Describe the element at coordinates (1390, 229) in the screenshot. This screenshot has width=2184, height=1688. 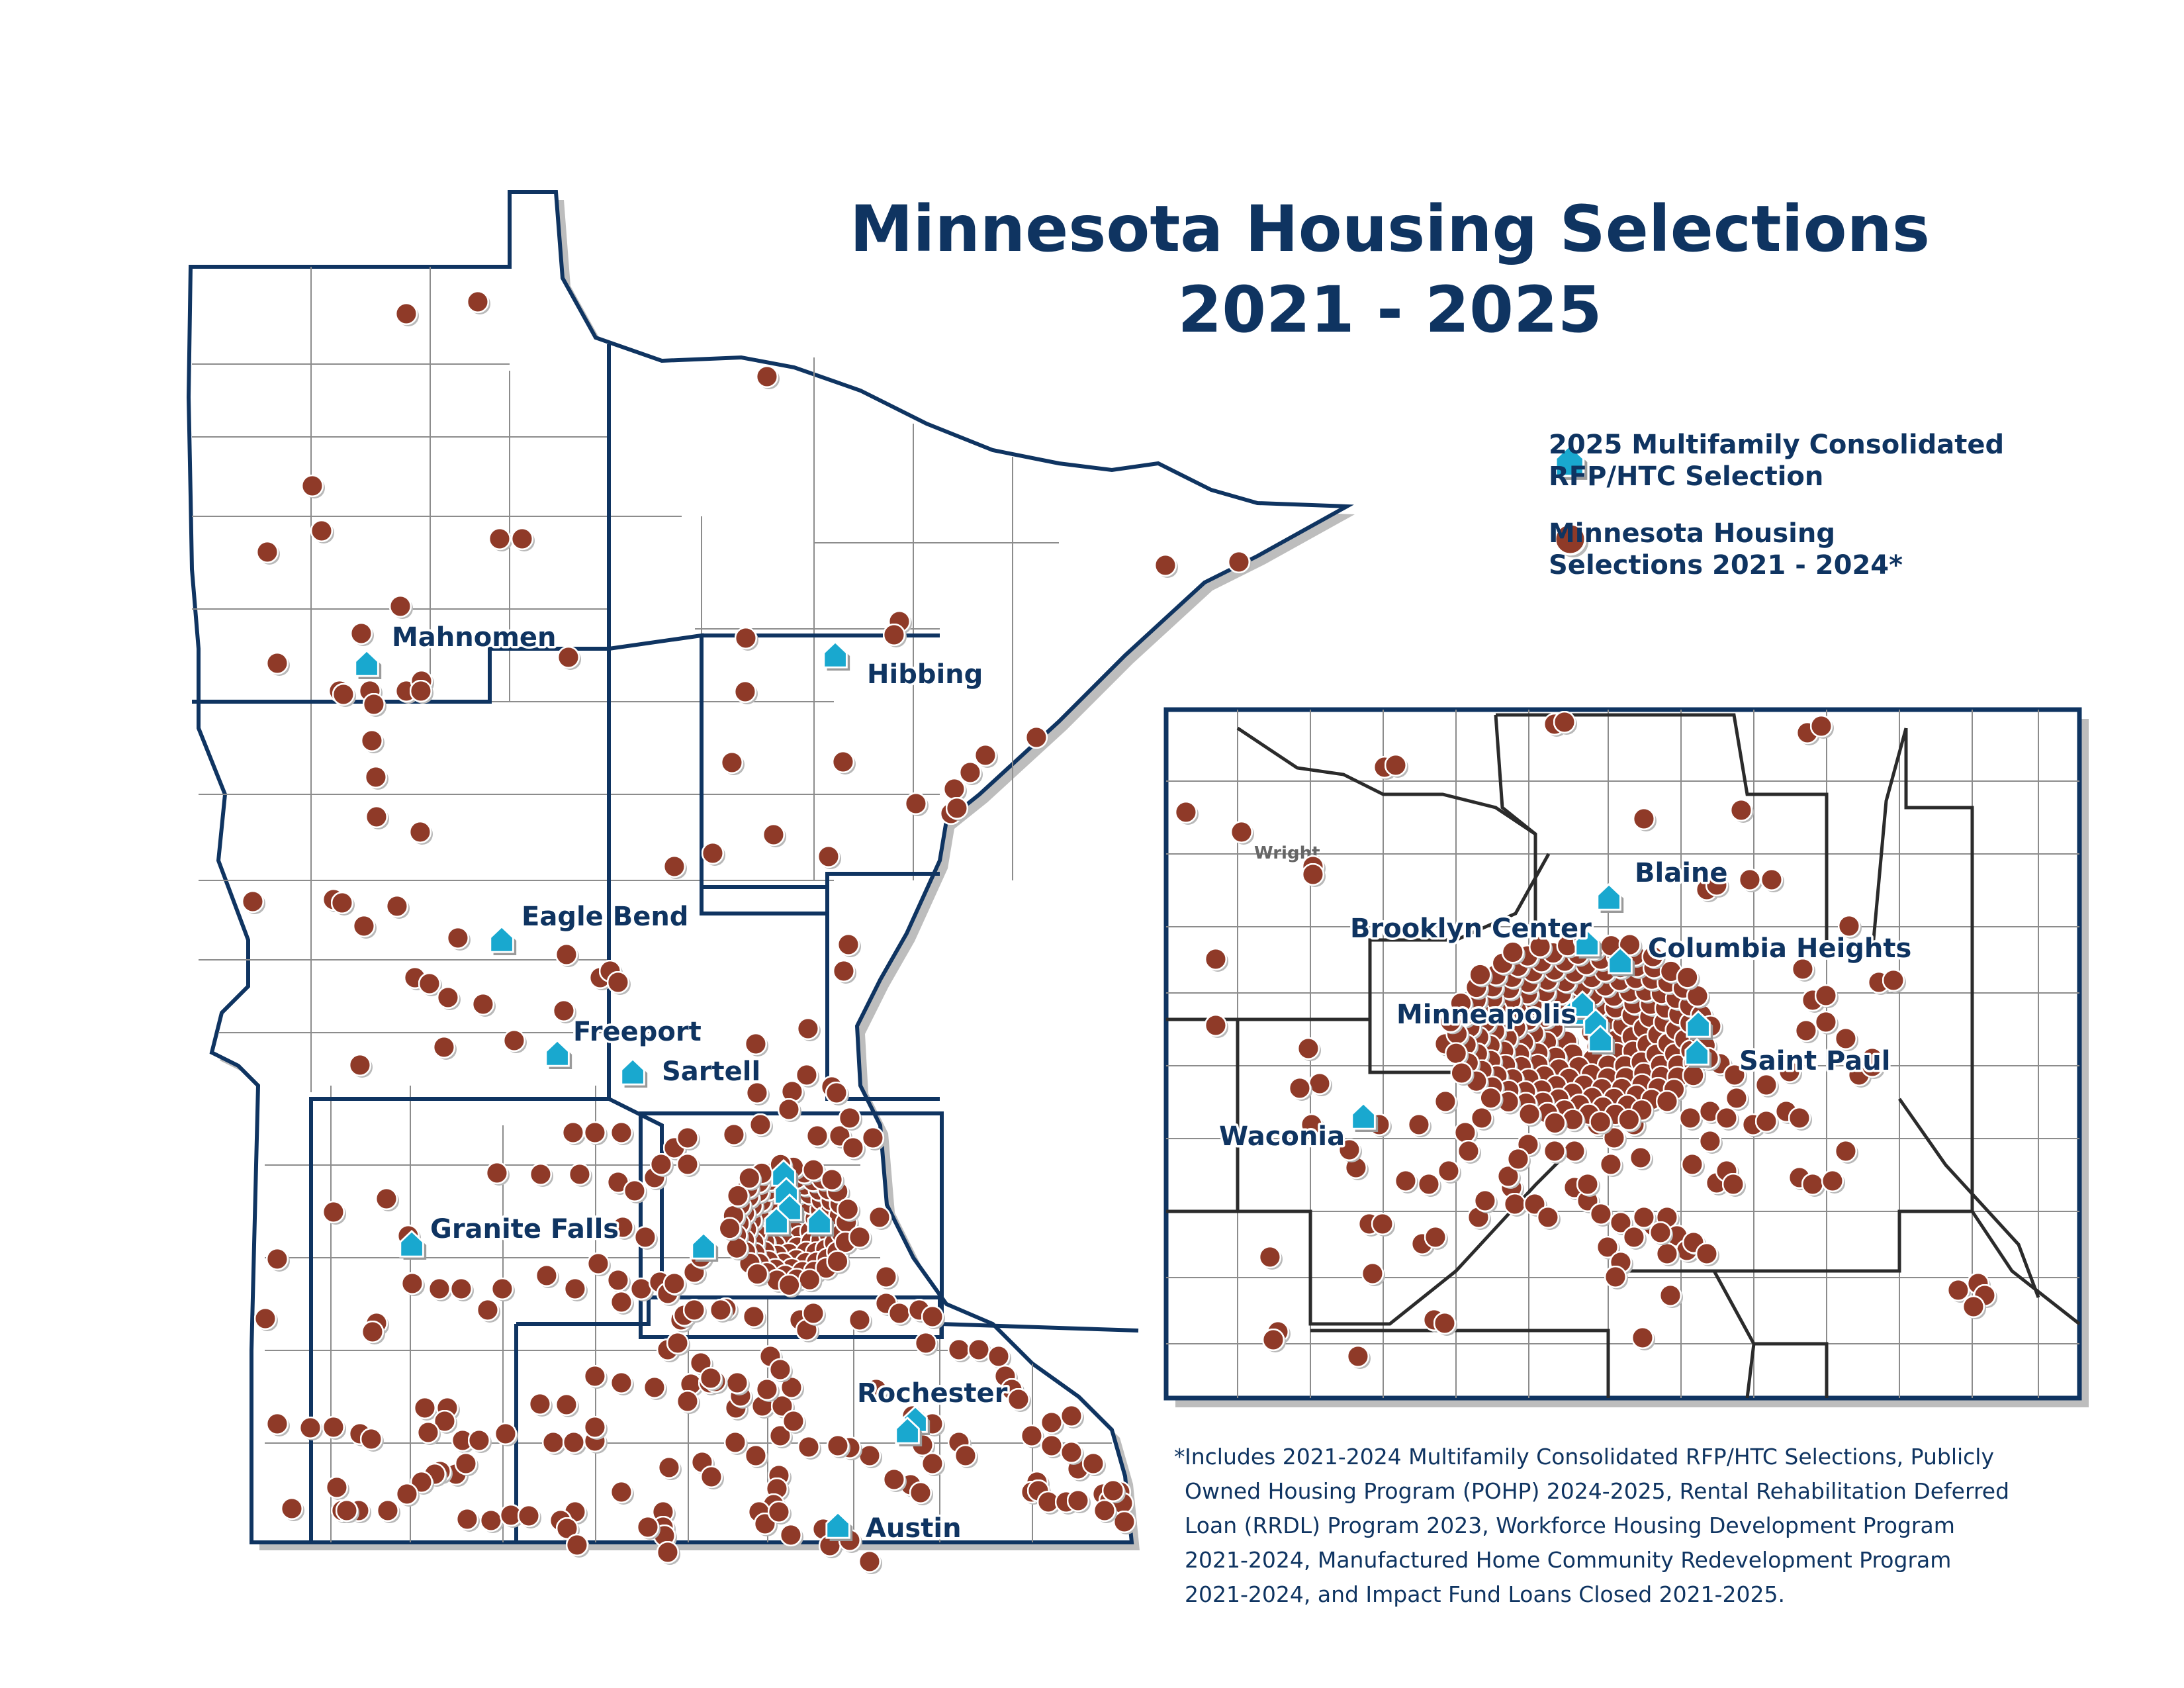
I see `title-line-1: Minnesota Housing Selections` at that location.